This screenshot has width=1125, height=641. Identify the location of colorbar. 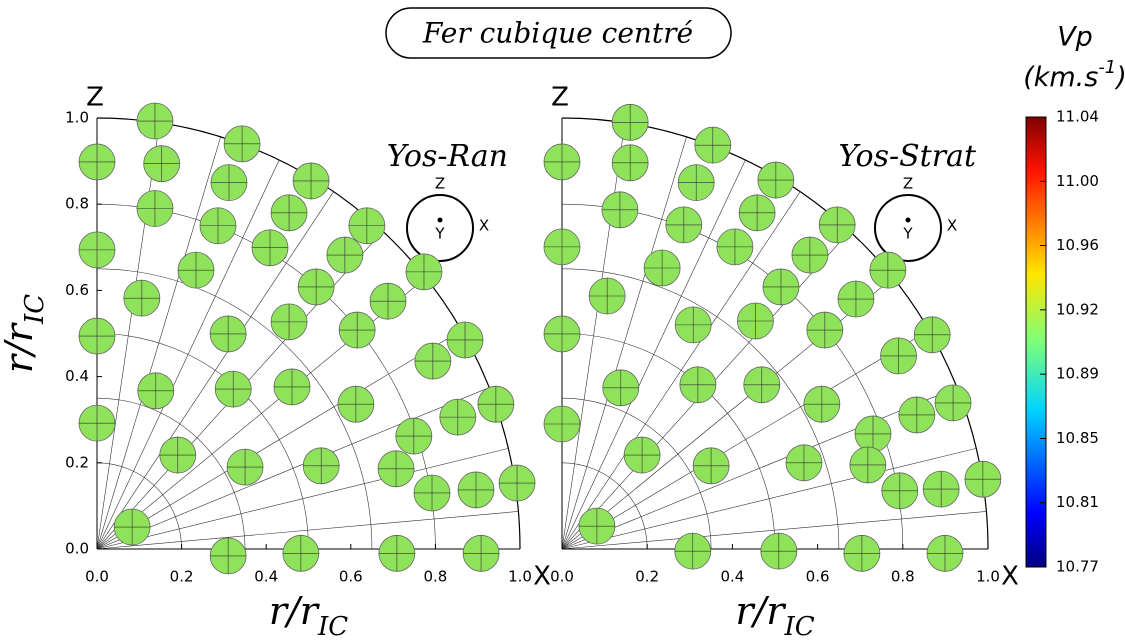
(1036, 342).